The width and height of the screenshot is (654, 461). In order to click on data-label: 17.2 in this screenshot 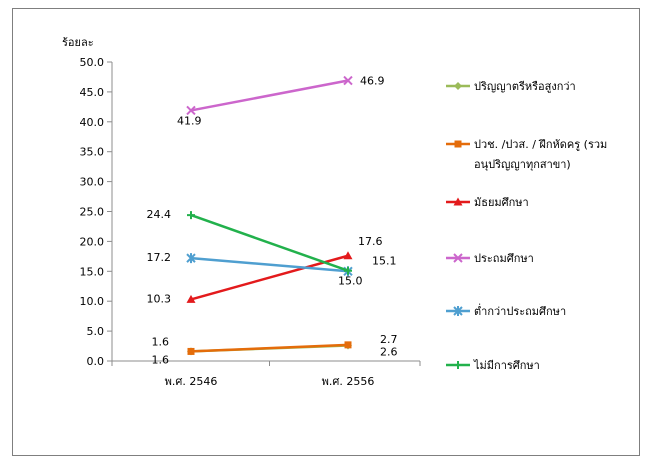, I will do `click(159, 257)`.